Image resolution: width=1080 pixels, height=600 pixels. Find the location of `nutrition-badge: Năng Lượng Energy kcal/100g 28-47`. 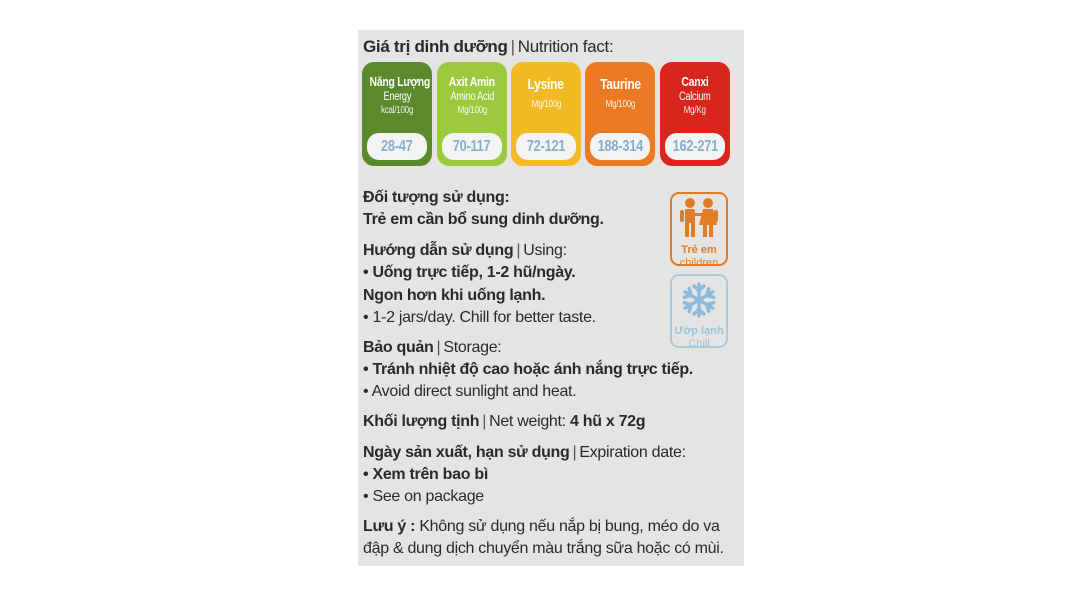

nutrition-badge: Năng Lượng Energy kcal/100g 28-47 is located at coordinates (397, 114).